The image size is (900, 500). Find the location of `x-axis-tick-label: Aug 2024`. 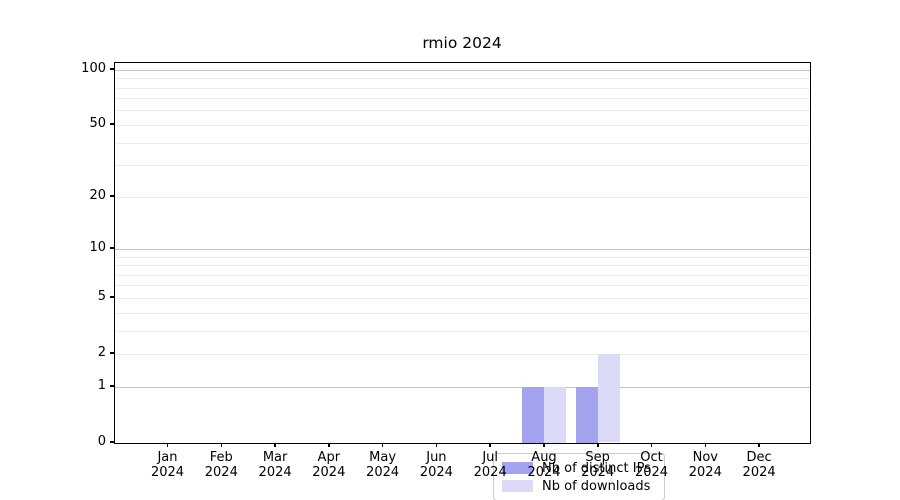

x-axis-tick-label: Aug 2024 is located at coordinates (544, 465).